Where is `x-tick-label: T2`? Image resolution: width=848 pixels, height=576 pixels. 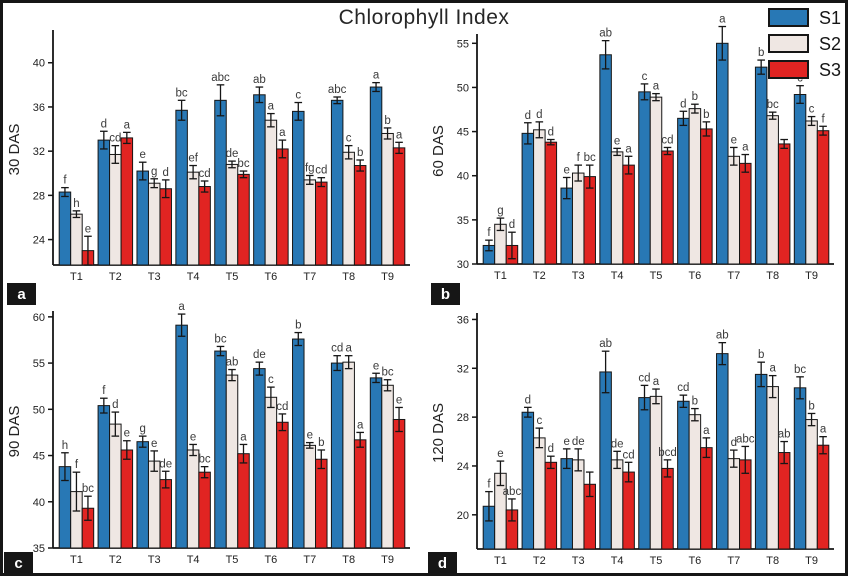
x-tick-label: T2 is located at coordinates (115, 277).